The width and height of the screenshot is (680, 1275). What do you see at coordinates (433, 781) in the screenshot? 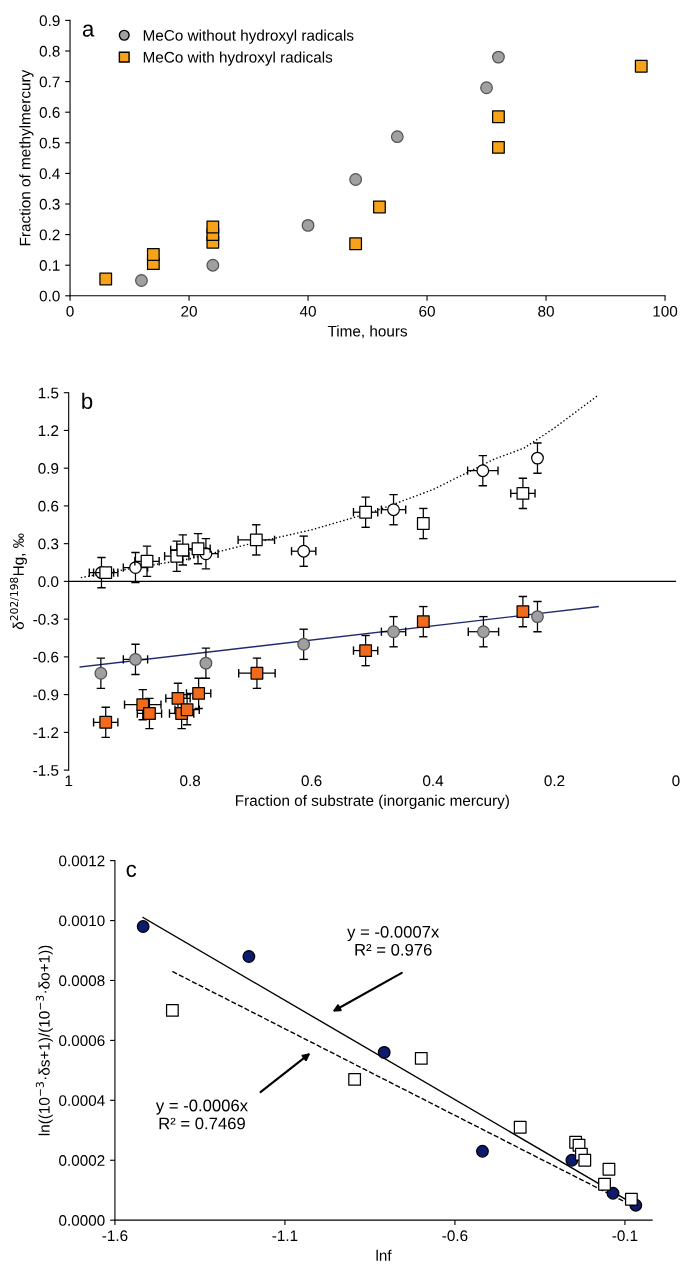
I see `x-tick-label: 0.4` at bounding box center [433, 781].